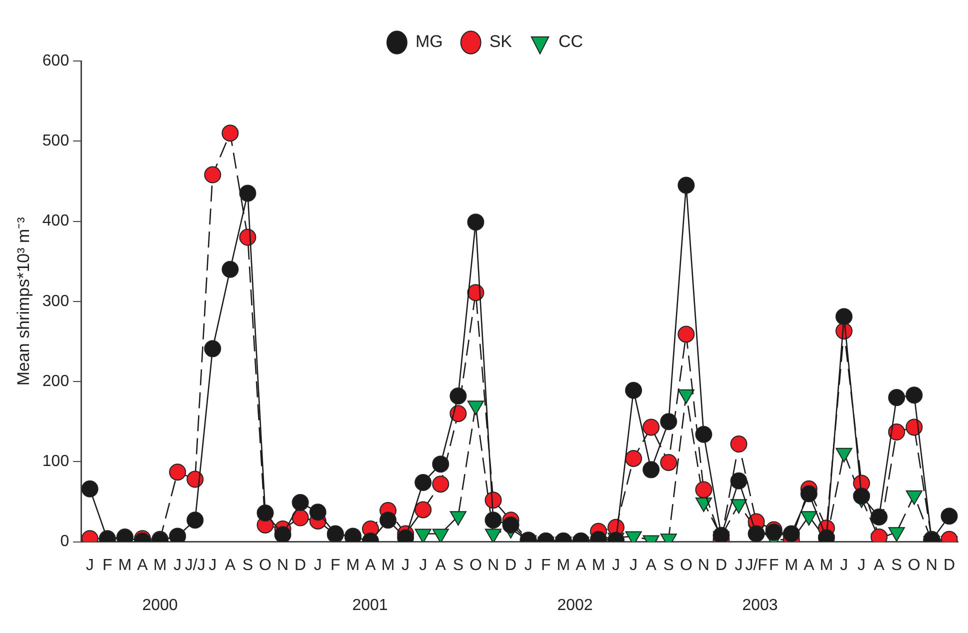 This screenshot has width=968, height=633. What do you see at coordinates (429, 42) in the screenshot?
I see `legend-label: MG` at bounding box center [429, 42].